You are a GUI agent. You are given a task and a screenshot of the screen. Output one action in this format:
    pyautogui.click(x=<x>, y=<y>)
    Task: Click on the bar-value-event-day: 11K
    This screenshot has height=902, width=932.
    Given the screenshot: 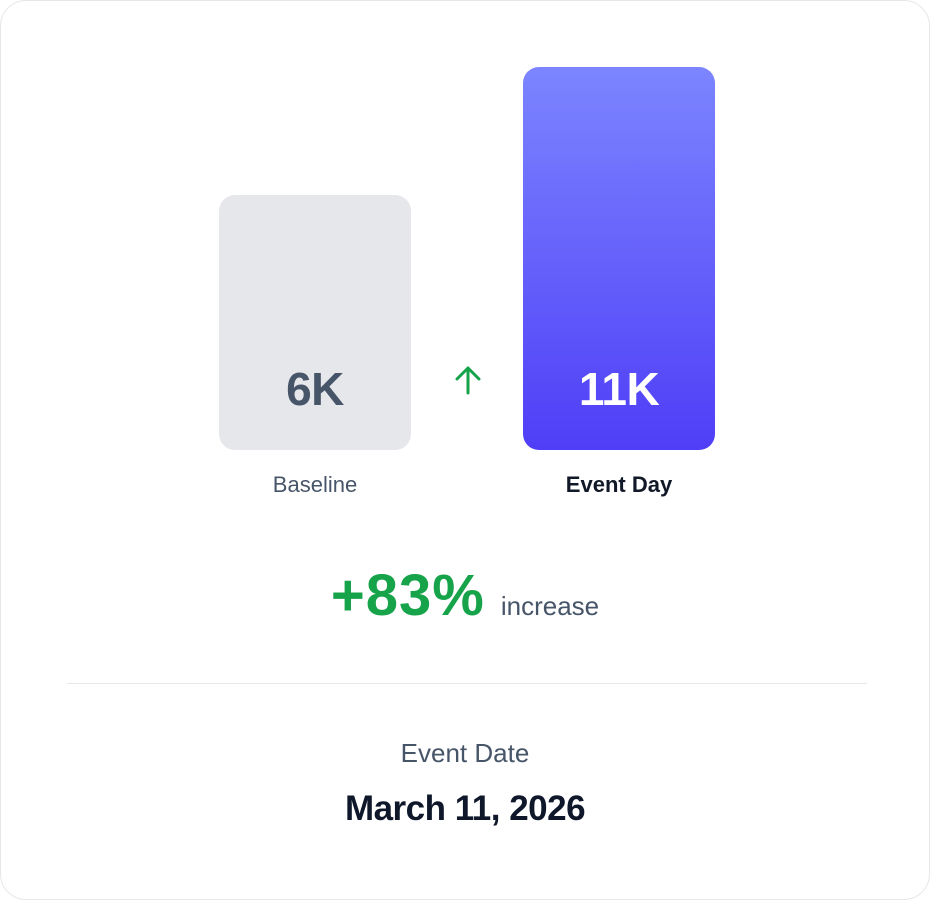 What is the action you would take?
    pyautogui.click(x=619, y=389)
    